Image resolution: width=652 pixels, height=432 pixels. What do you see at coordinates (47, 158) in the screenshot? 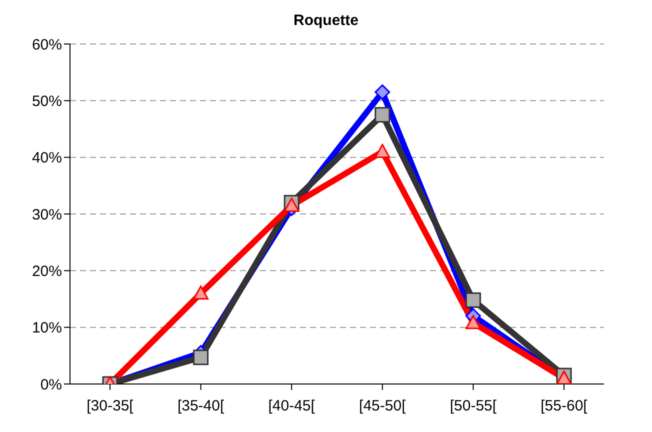
I see `y-tick-label: 40%` at bounding box center [47, 158].